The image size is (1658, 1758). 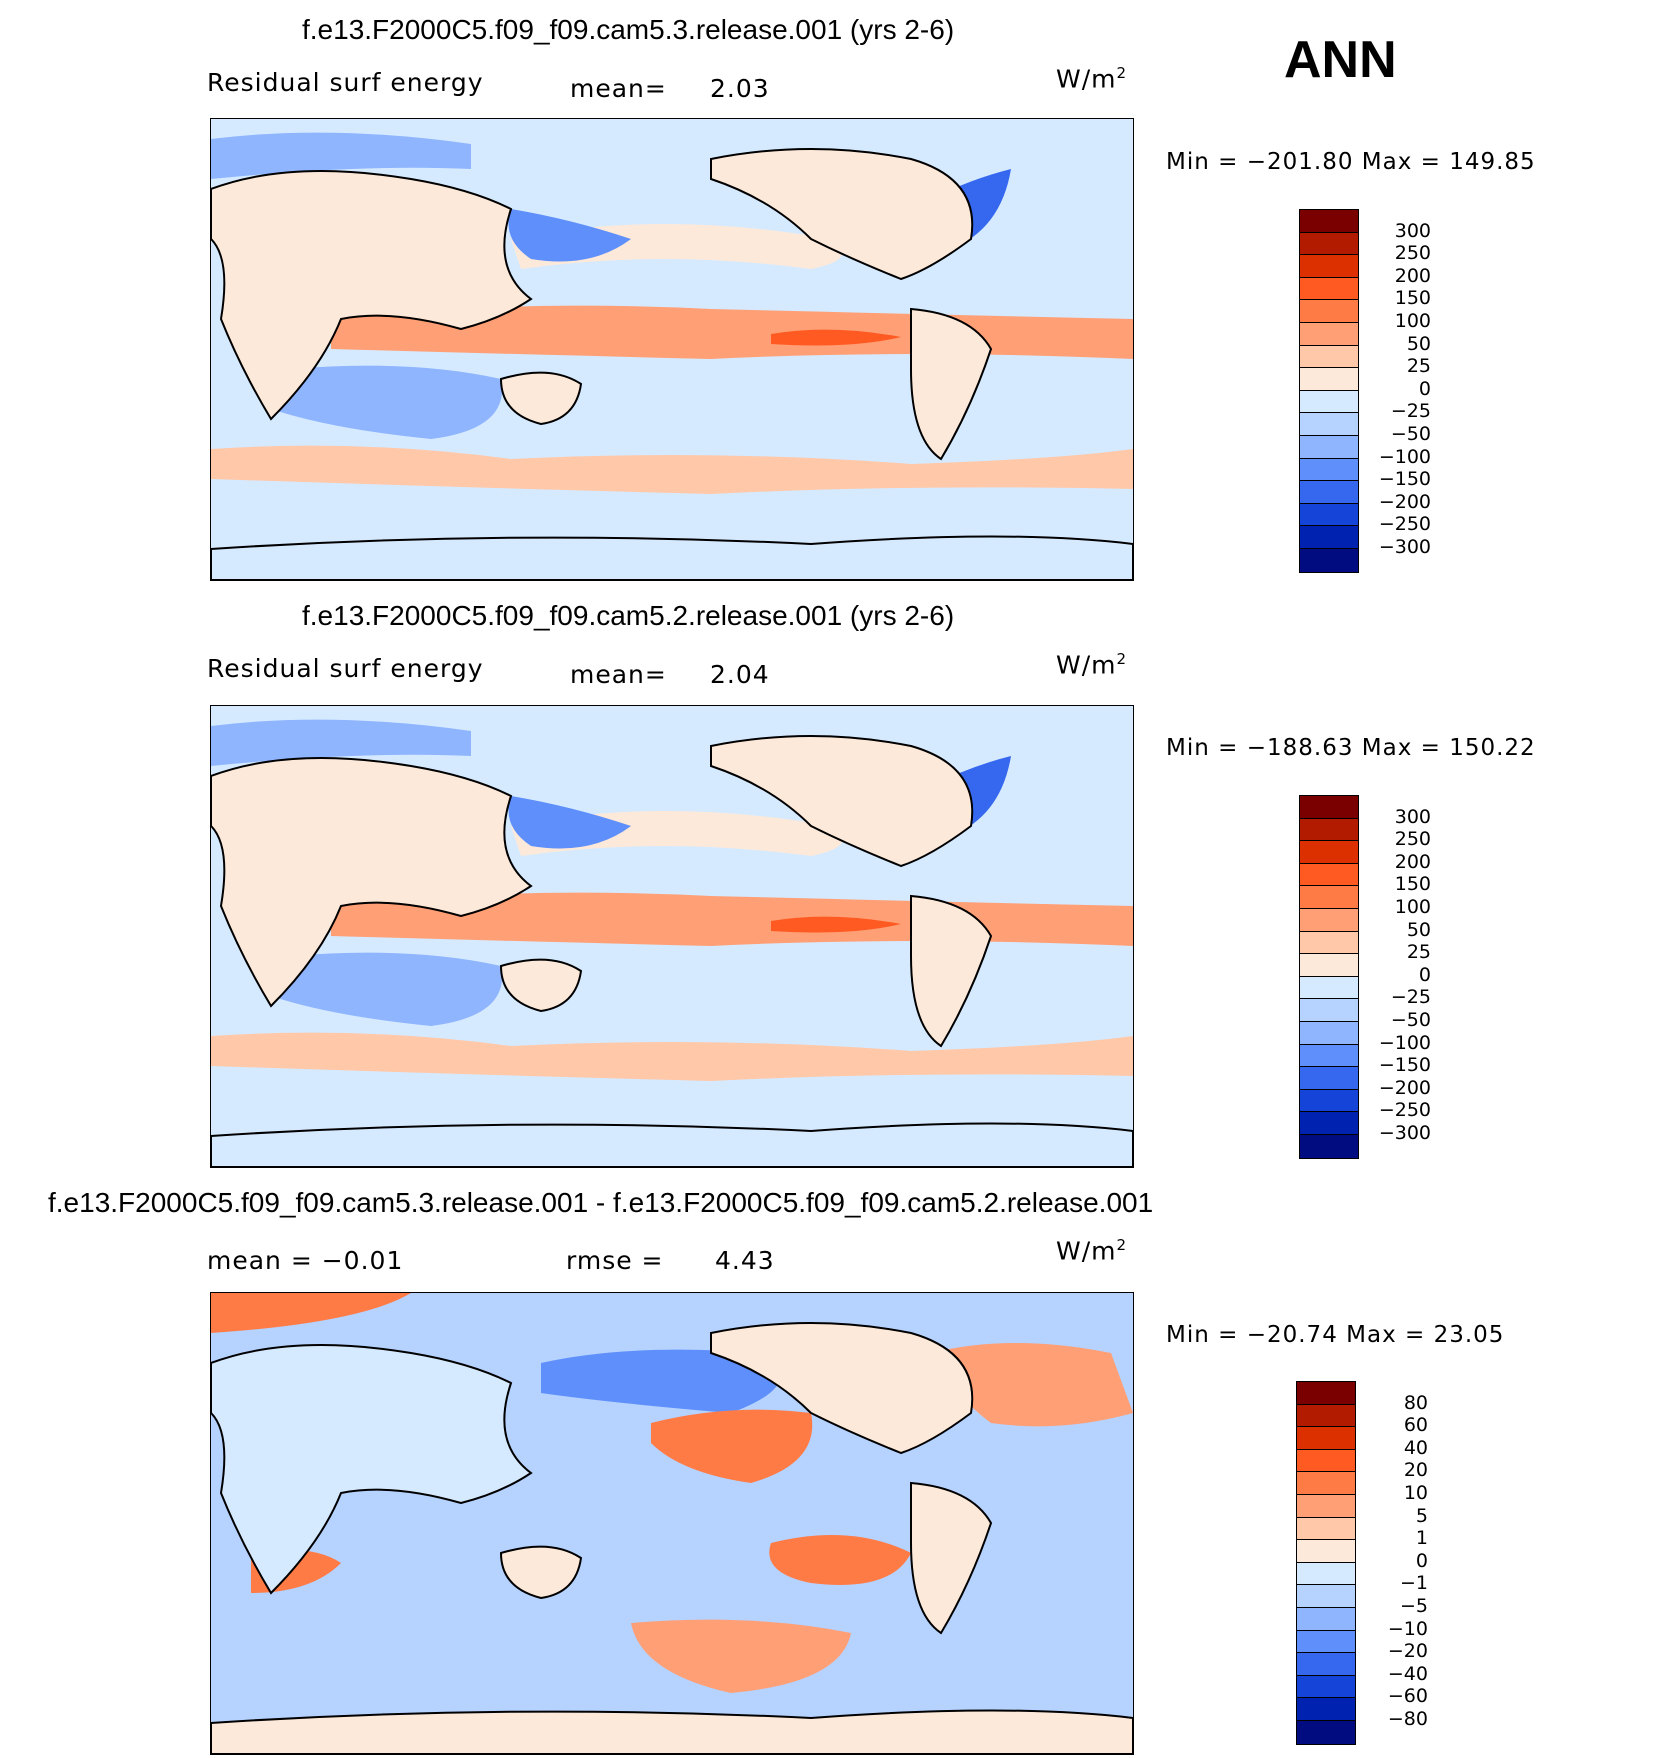 I want to click on colorbar-tick-label: −20, so click(x=1407, y=1651).